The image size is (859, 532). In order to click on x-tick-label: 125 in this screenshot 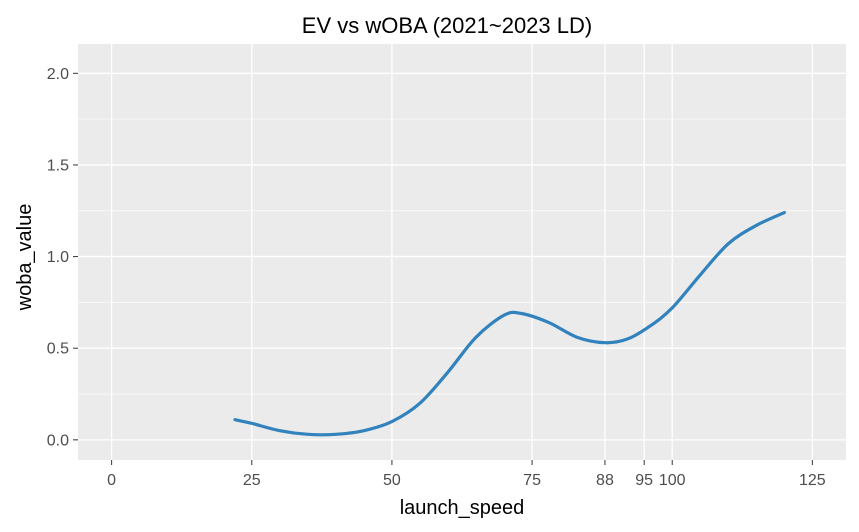, I will do `click(812, 480)`.